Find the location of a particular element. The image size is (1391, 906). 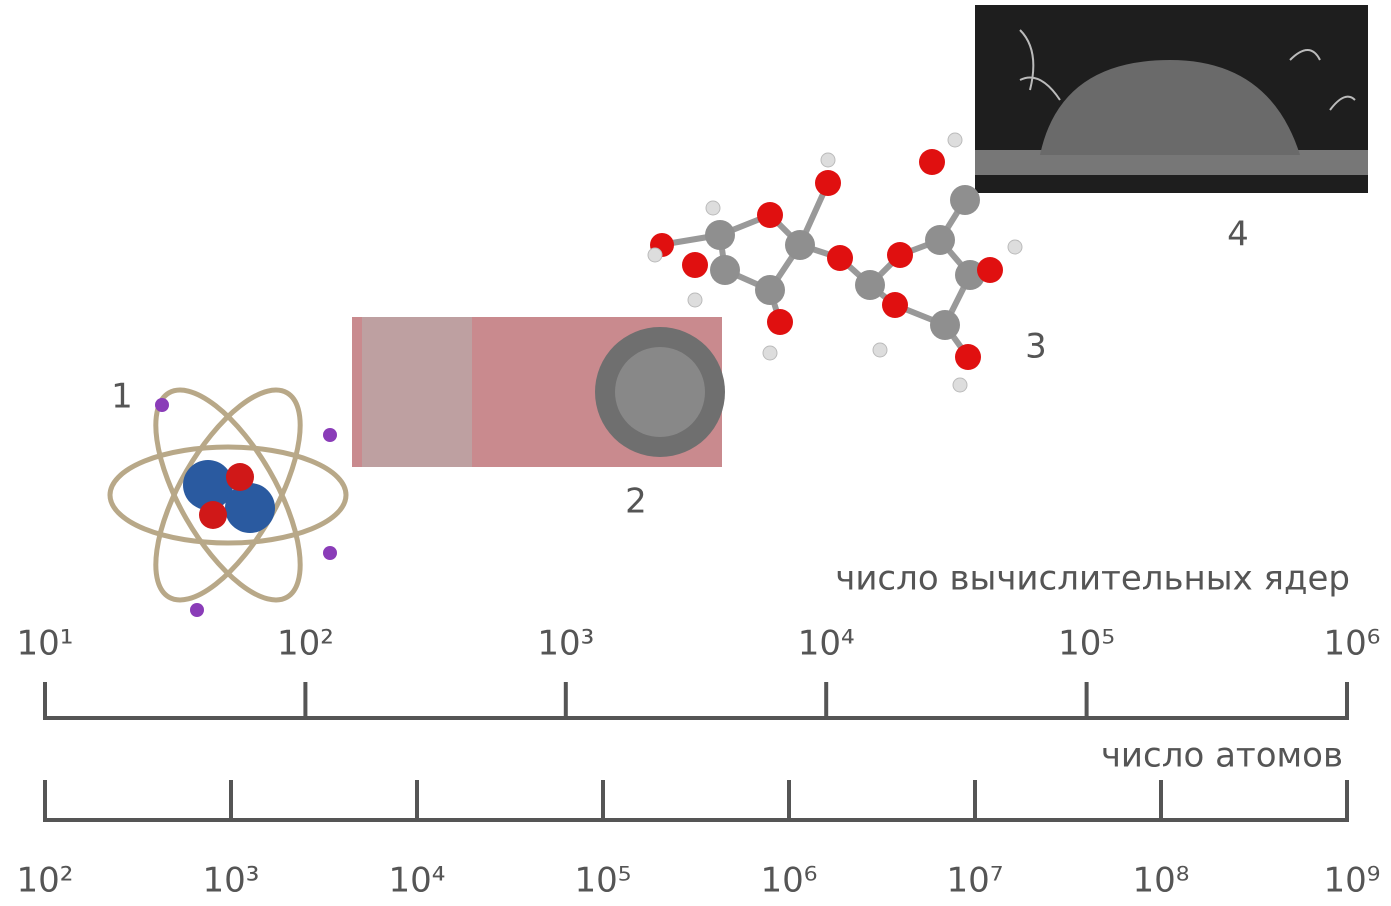

axis-title: число атомов is located at coordinates (1222, 756).